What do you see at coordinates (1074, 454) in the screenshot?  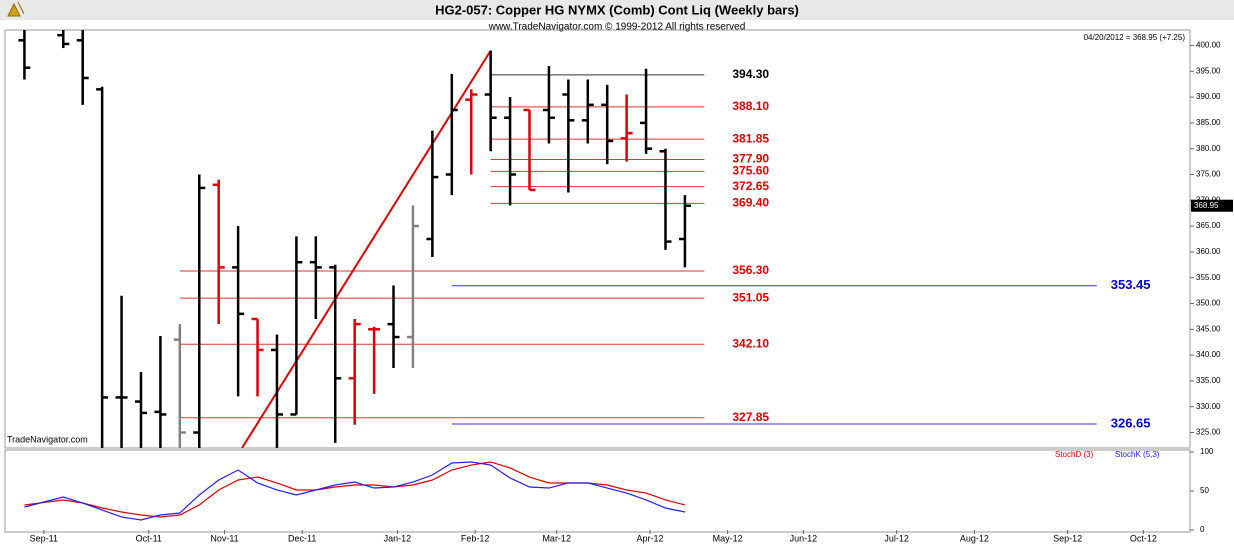 I see `legend-entry: StochD (3)` at bounding box center [1074, 454].